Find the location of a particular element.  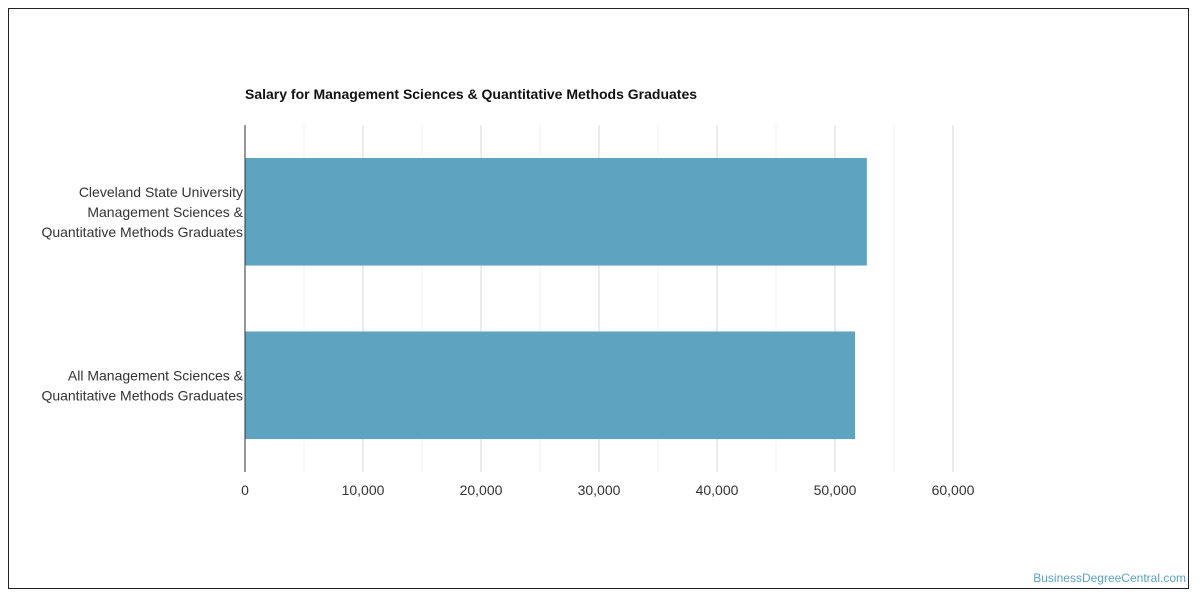

x-tick-label: 60,000 is located at coordinates (953, 490).